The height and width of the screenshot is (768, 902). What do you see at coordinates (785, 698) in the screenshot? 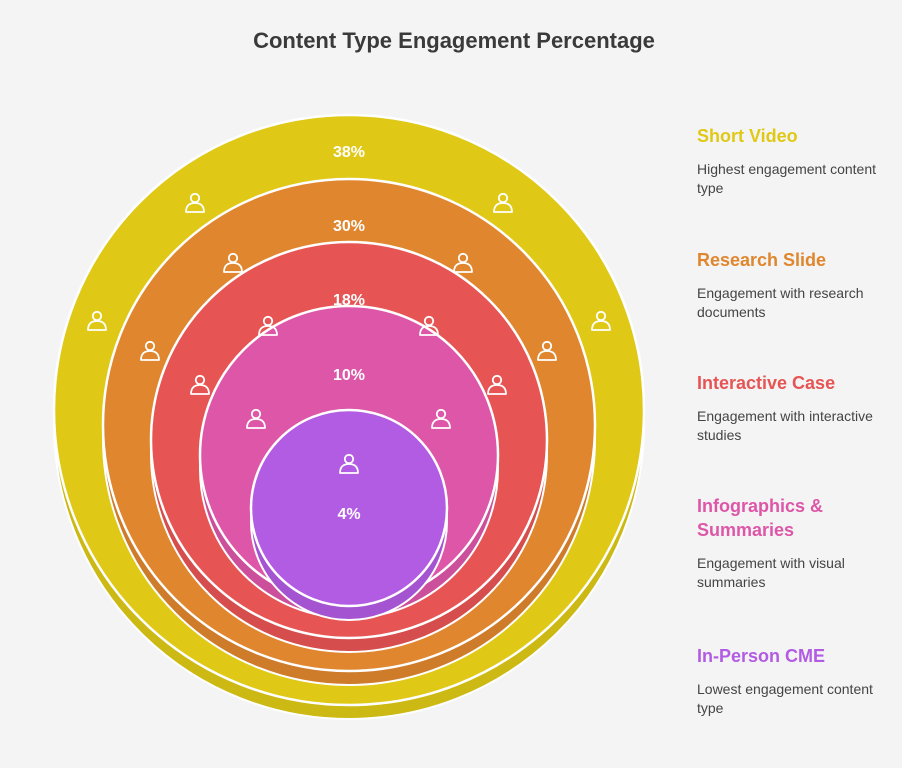
I see `legend-description: Lowest engagement content type` at bounding box center [785, 698].